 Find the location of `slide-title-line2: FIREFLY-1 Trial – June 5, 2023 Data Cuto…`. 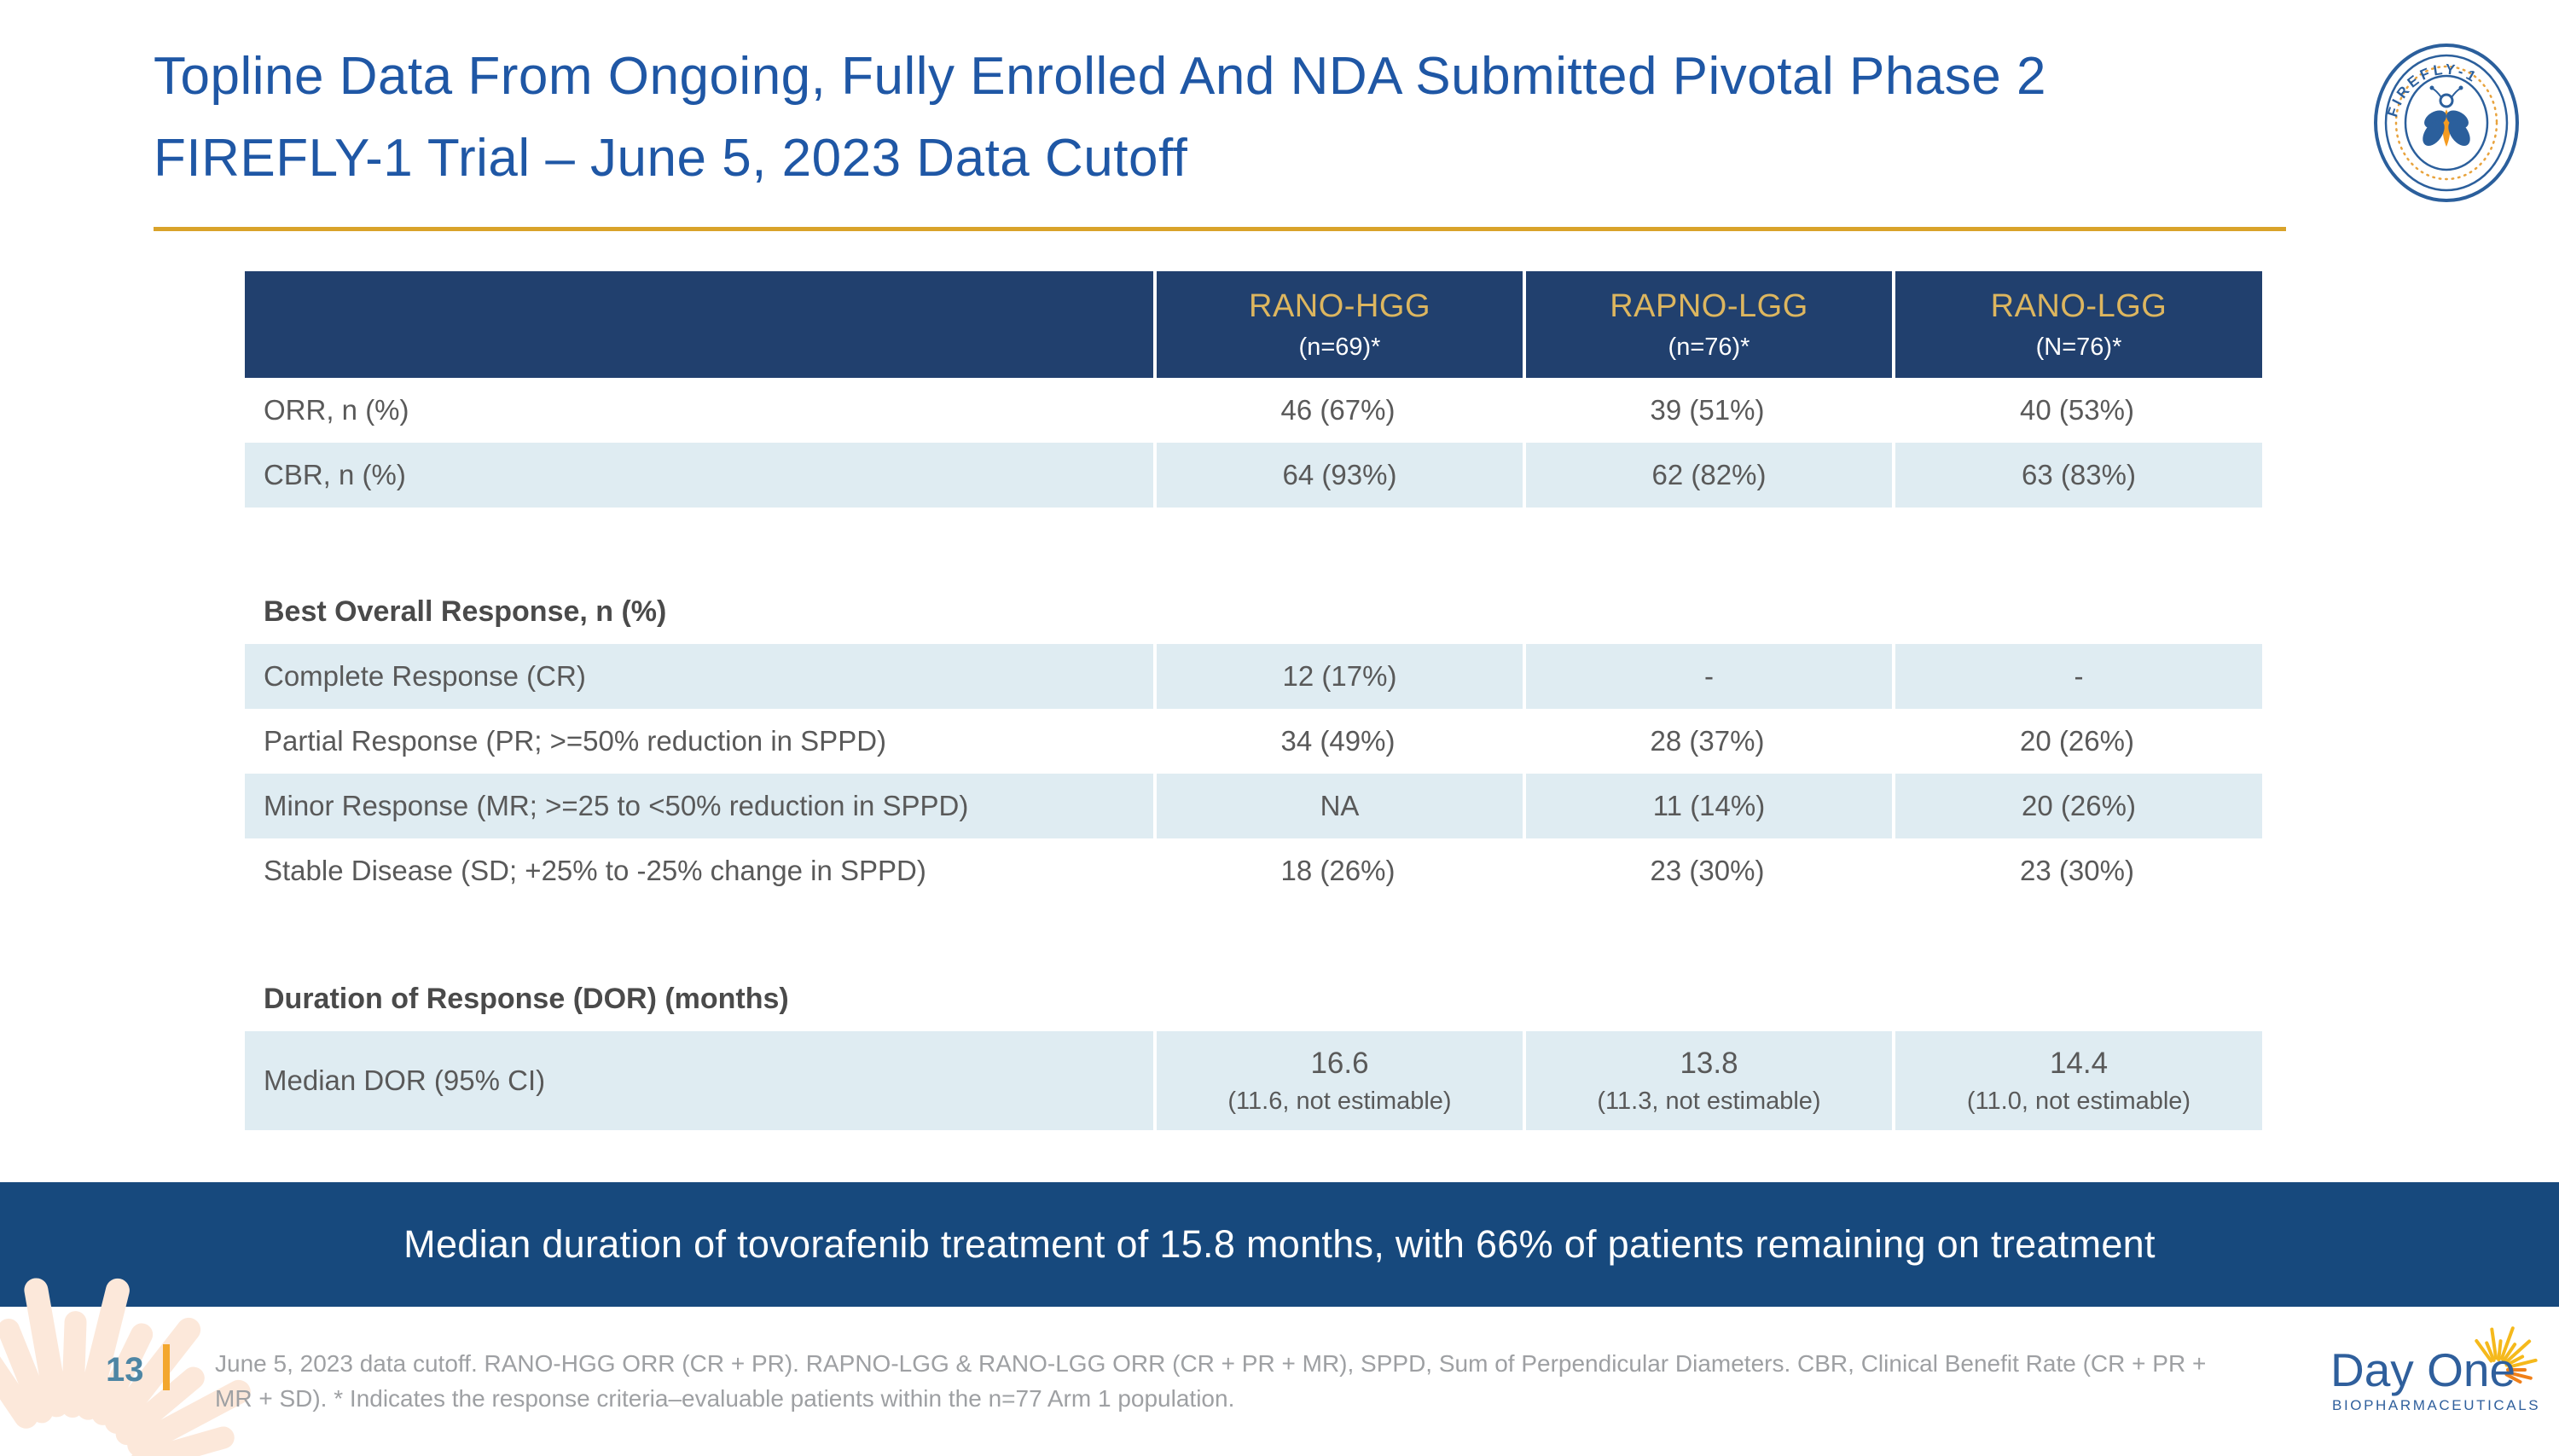

slide-title-line2: FIREFLY-1 Trial – June 5, 2023 Data Cuto… is located at coordinates (1212, 159).